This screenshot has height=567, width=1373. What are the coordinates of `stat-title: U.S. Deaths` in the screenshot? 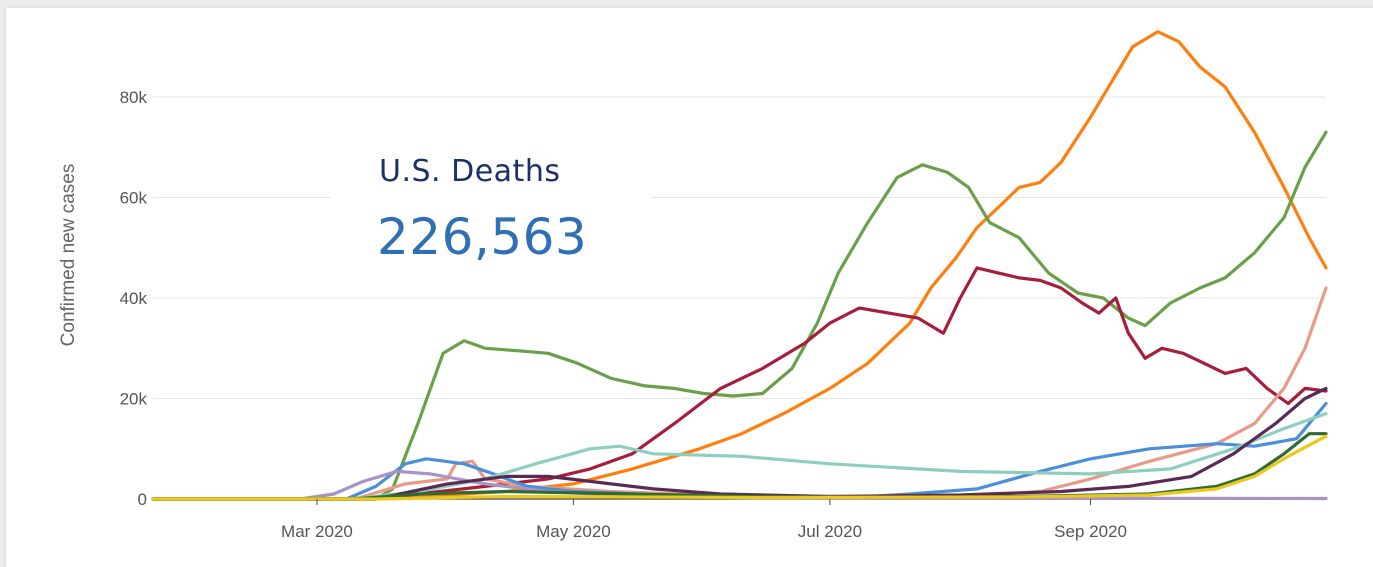 It's located at (470, 171).